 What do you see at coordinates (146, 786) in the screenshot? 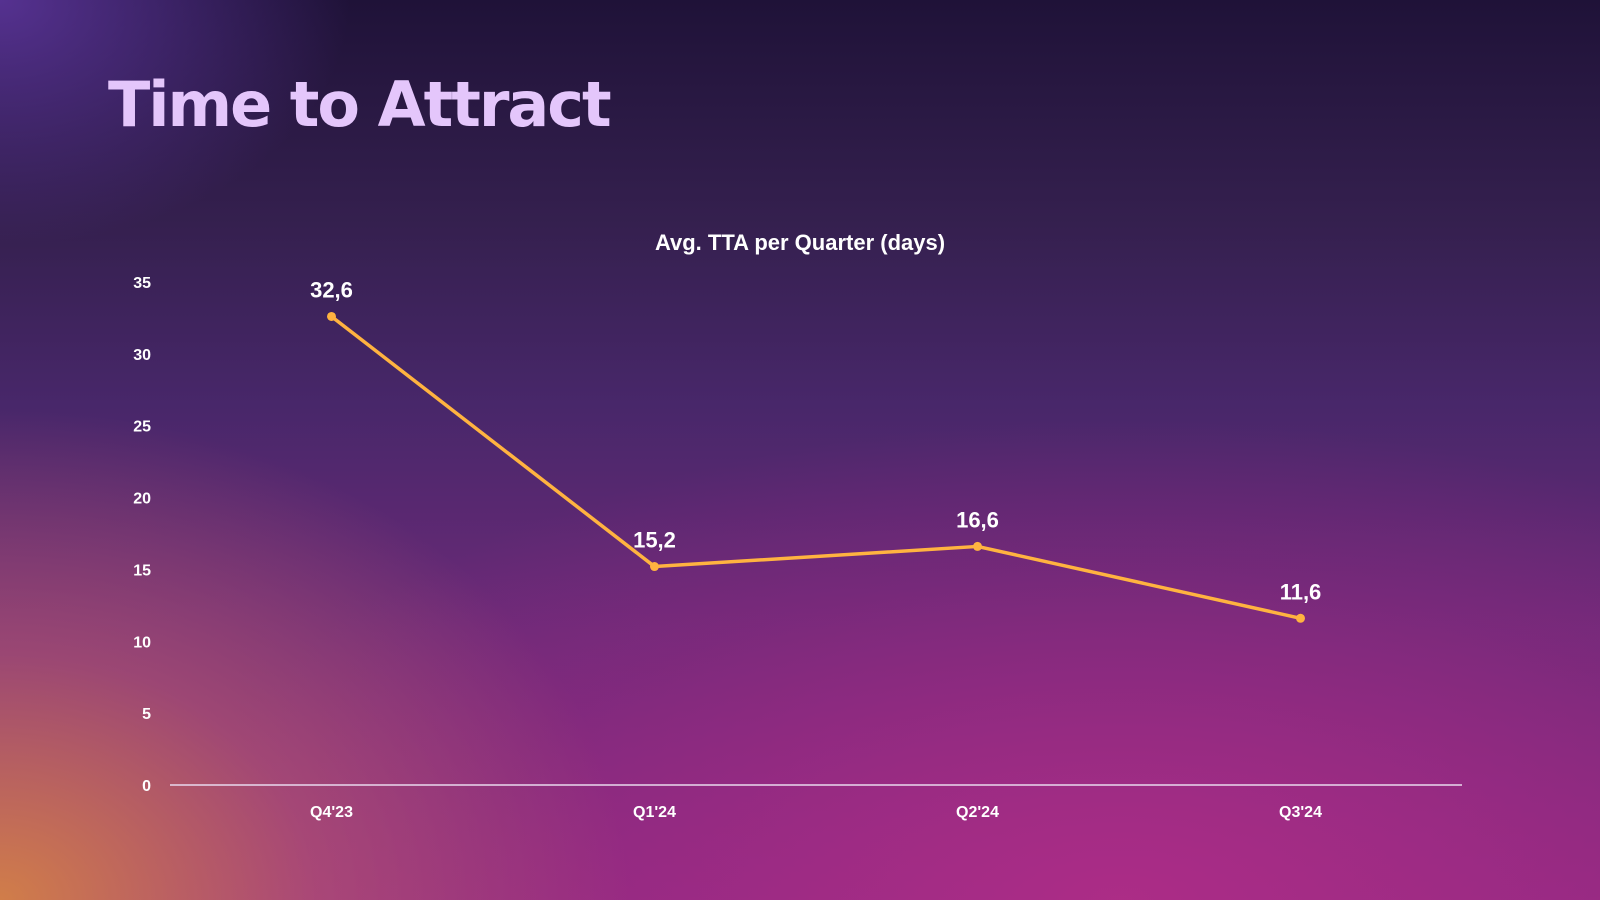
I see `y-tick-label: 0` at bounding box center [146, 786].